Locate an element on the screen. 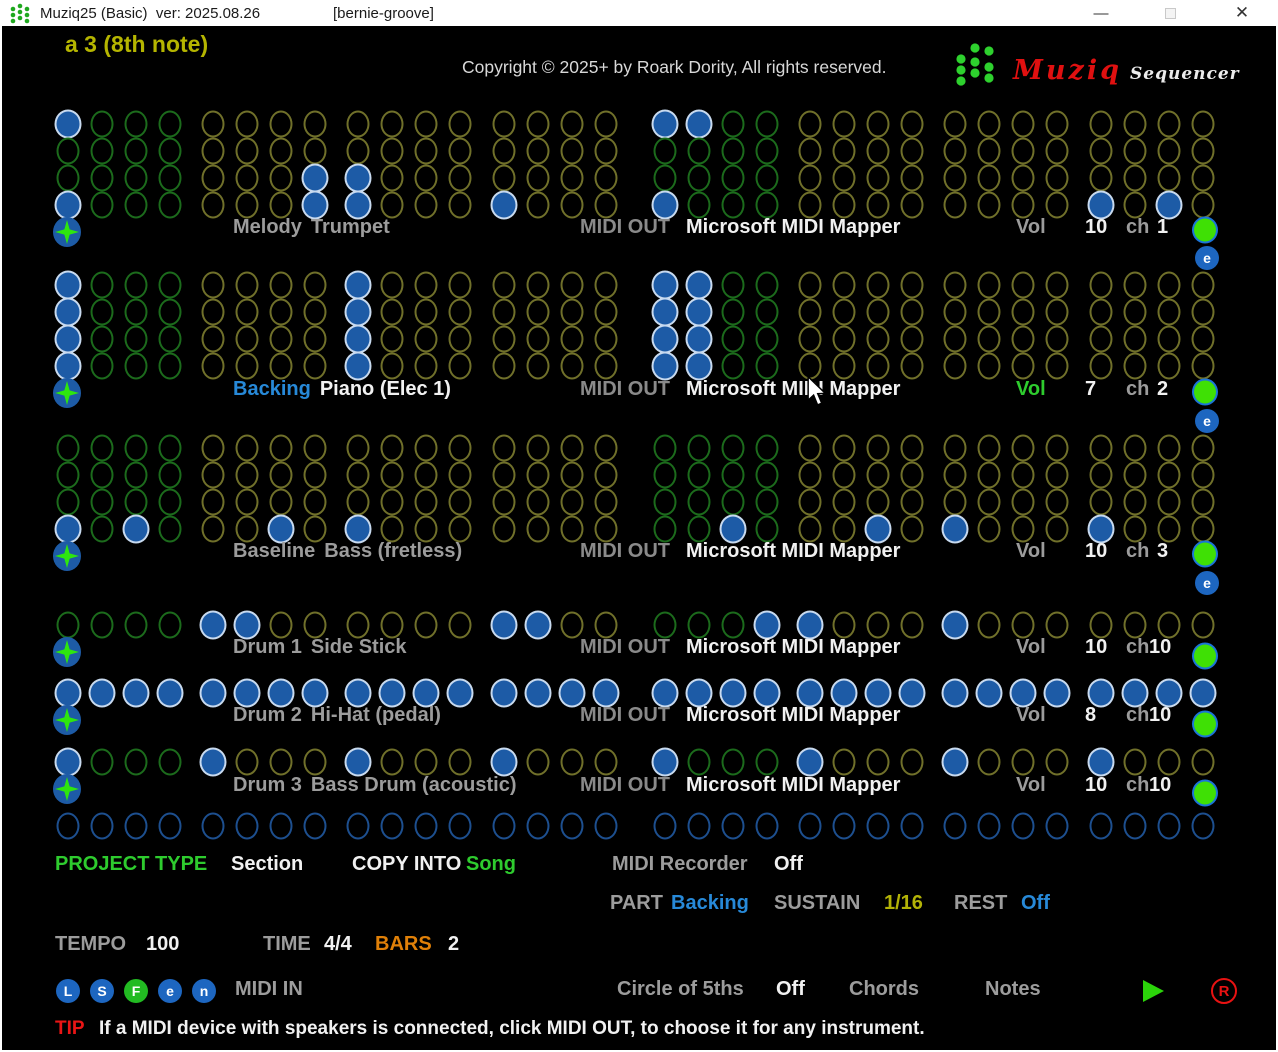 Image resolution: width=1278 pixels, height=1052 pixels. midi-device-name: Microsoft MIDI Mapper is located at coordinates (793, 715).